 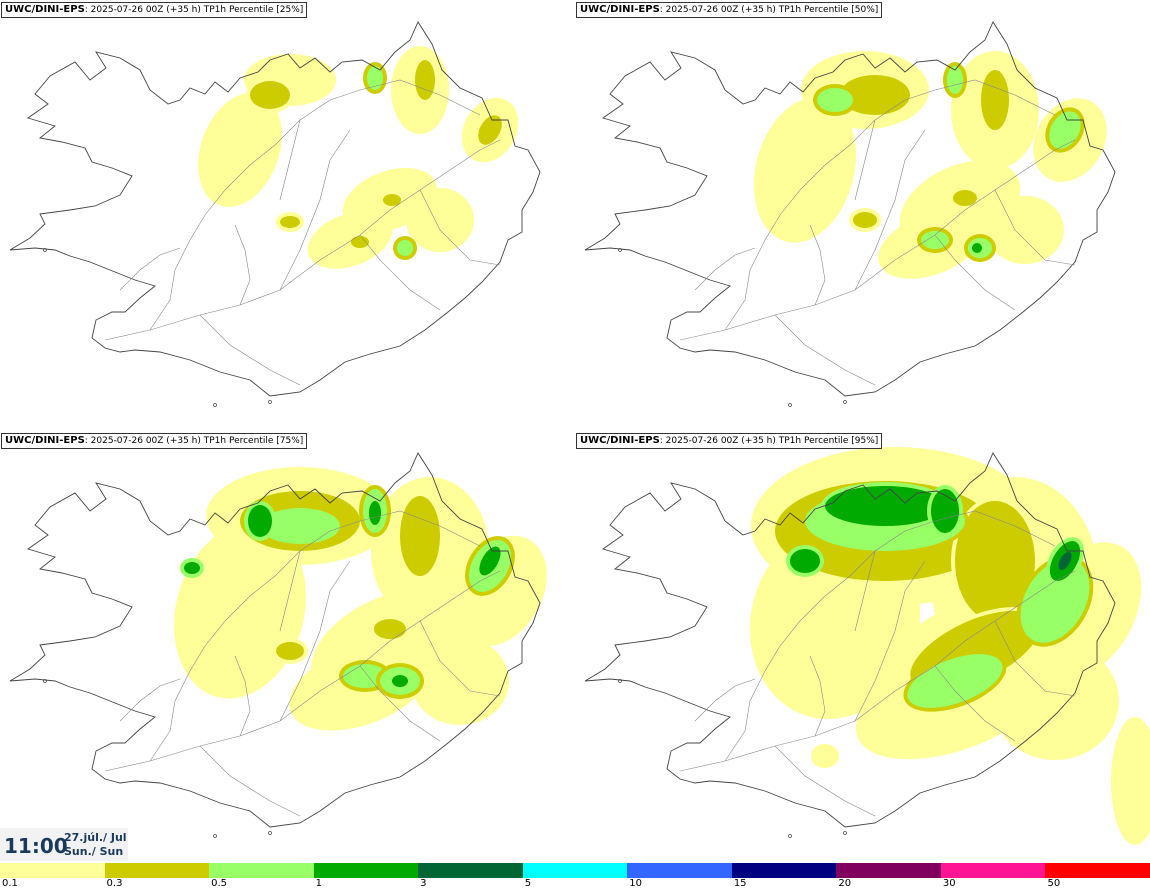 What do you see at coordinates (528, 883) in the screenshot?
I see `legend-tick-label: 5` at bounding box center [528, 883].